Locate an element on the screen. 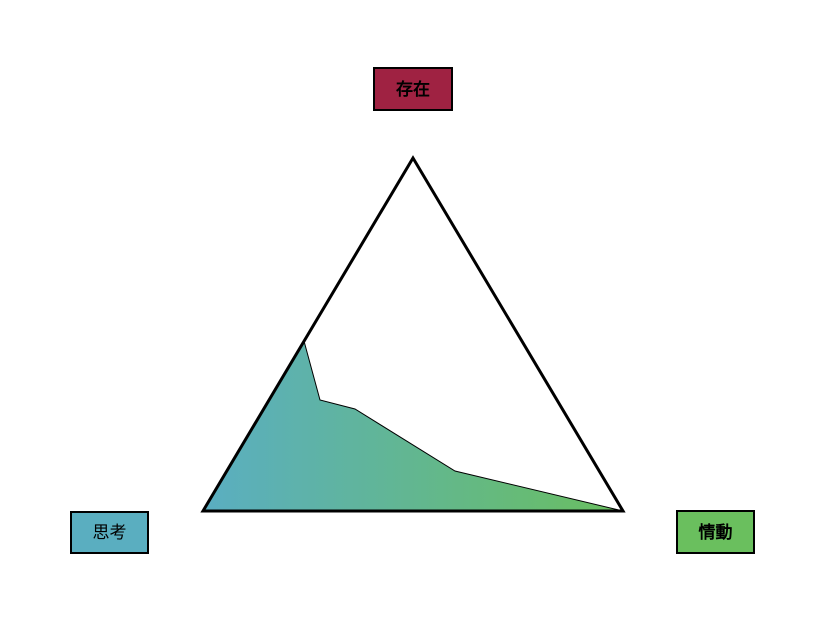 The height and width of the screenshot is (623, 822). node-label: 存在 is located at coordinates (413, 89).